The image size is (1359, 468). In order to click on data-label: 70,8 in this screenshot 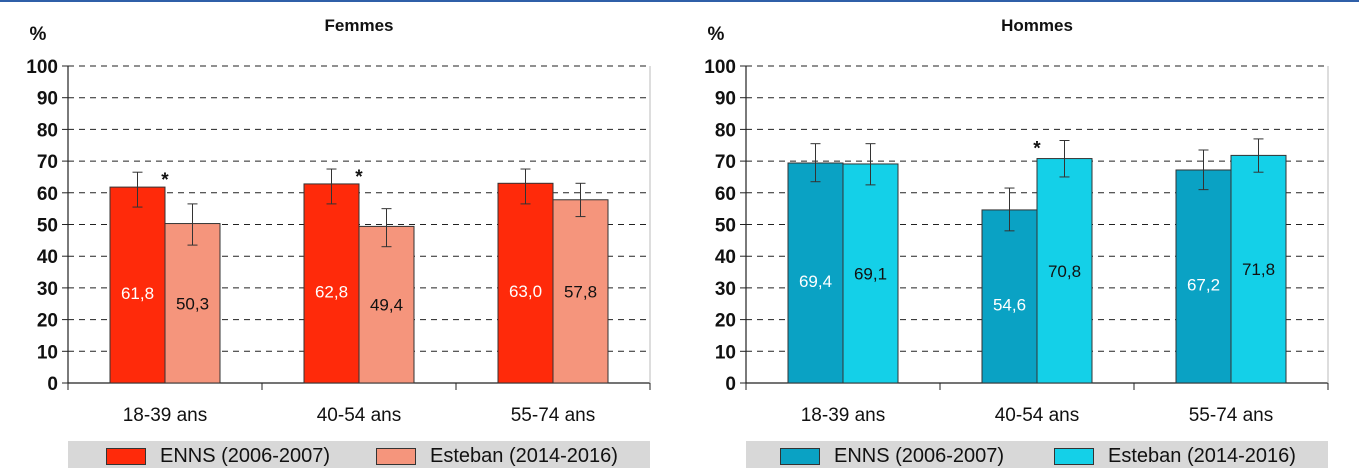, I will do `click(1064, 271)`.